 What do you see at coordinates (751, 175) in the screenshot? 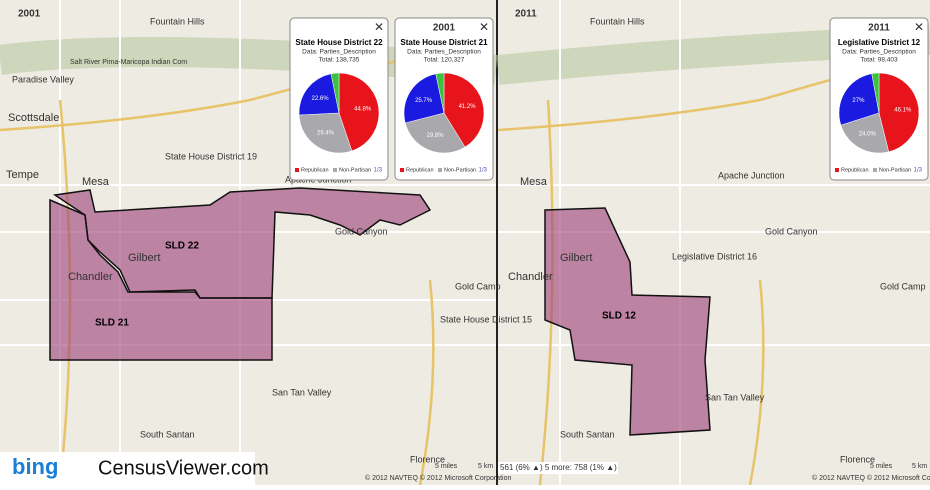
I see `place: Apache Junction` at bounding box center [751, 175].